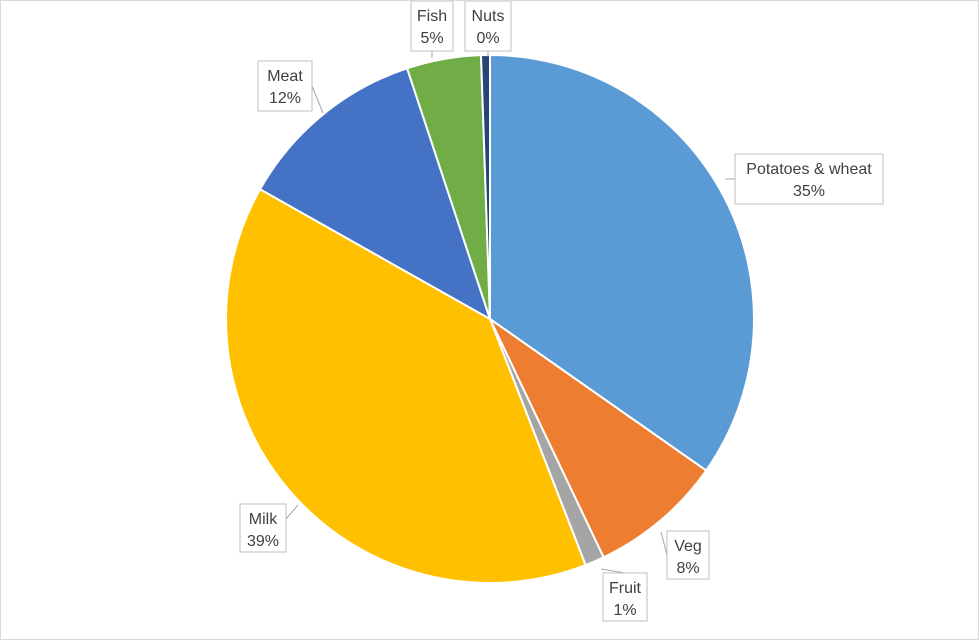 The image size is (979, 640). I want to click on leader-line-milk, so click(292, 512).